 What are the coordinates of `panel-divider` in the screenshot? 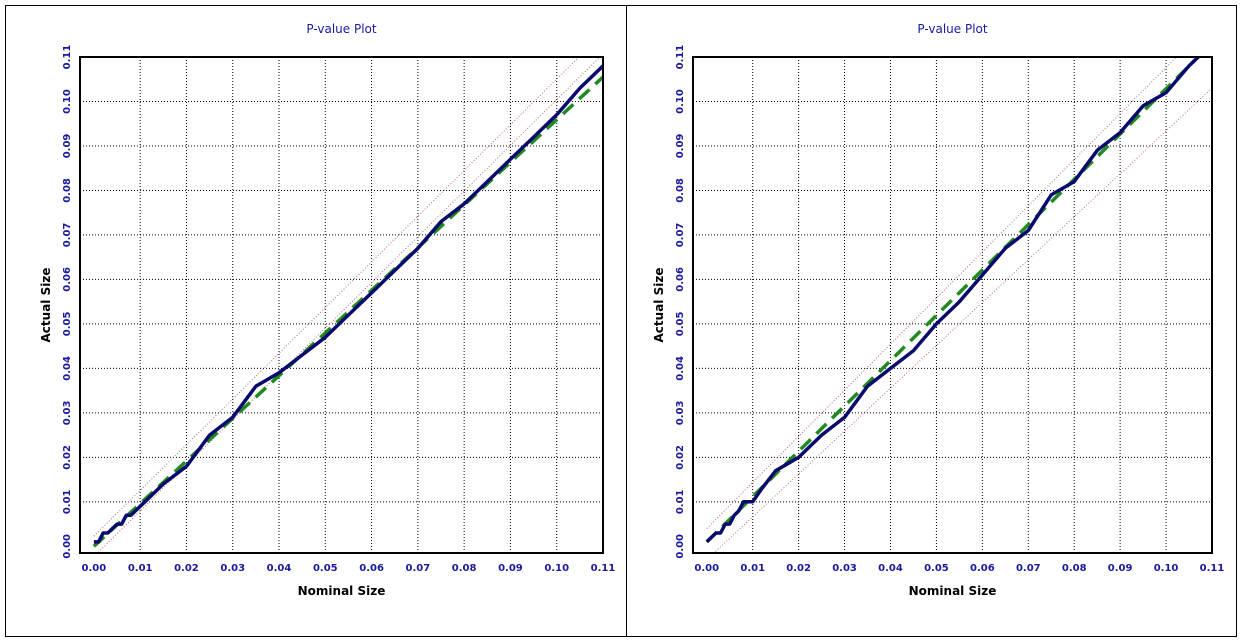 It's located at (626, 321).